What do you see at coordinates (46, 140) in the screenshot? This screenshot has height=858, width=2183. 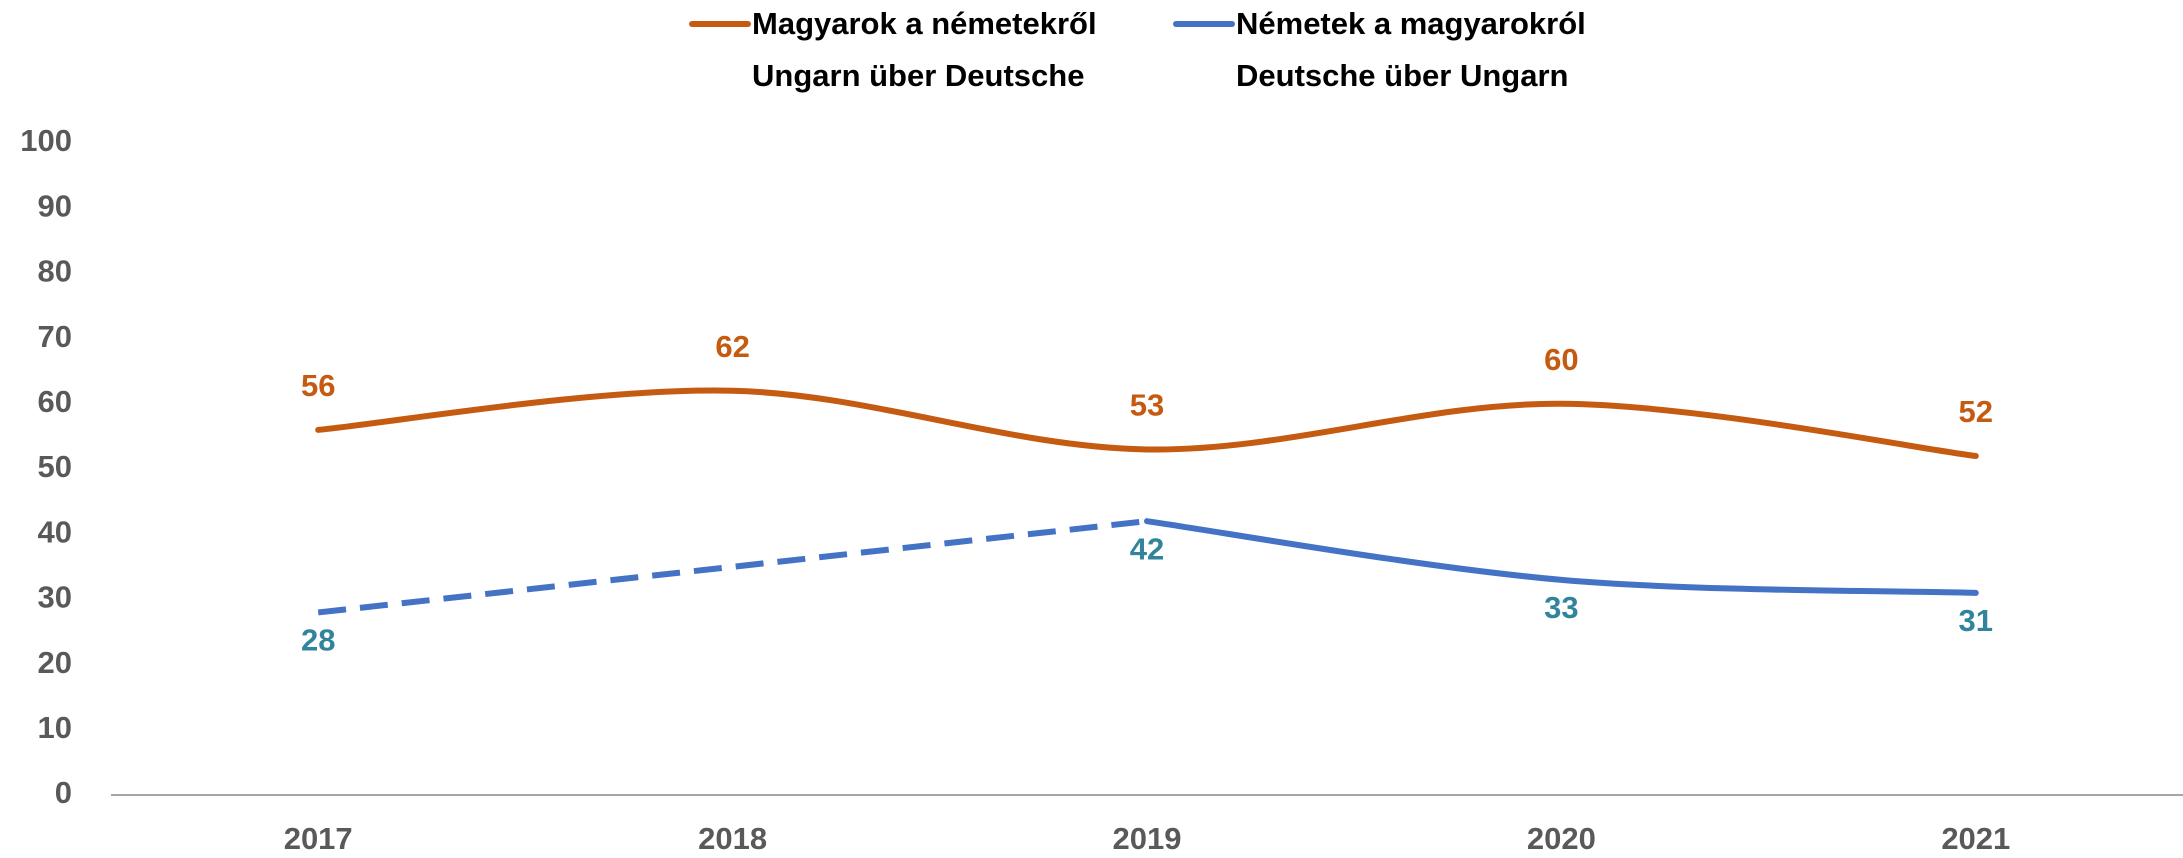 I see `y-tick-label: 100` at bounding box center [46, 140].